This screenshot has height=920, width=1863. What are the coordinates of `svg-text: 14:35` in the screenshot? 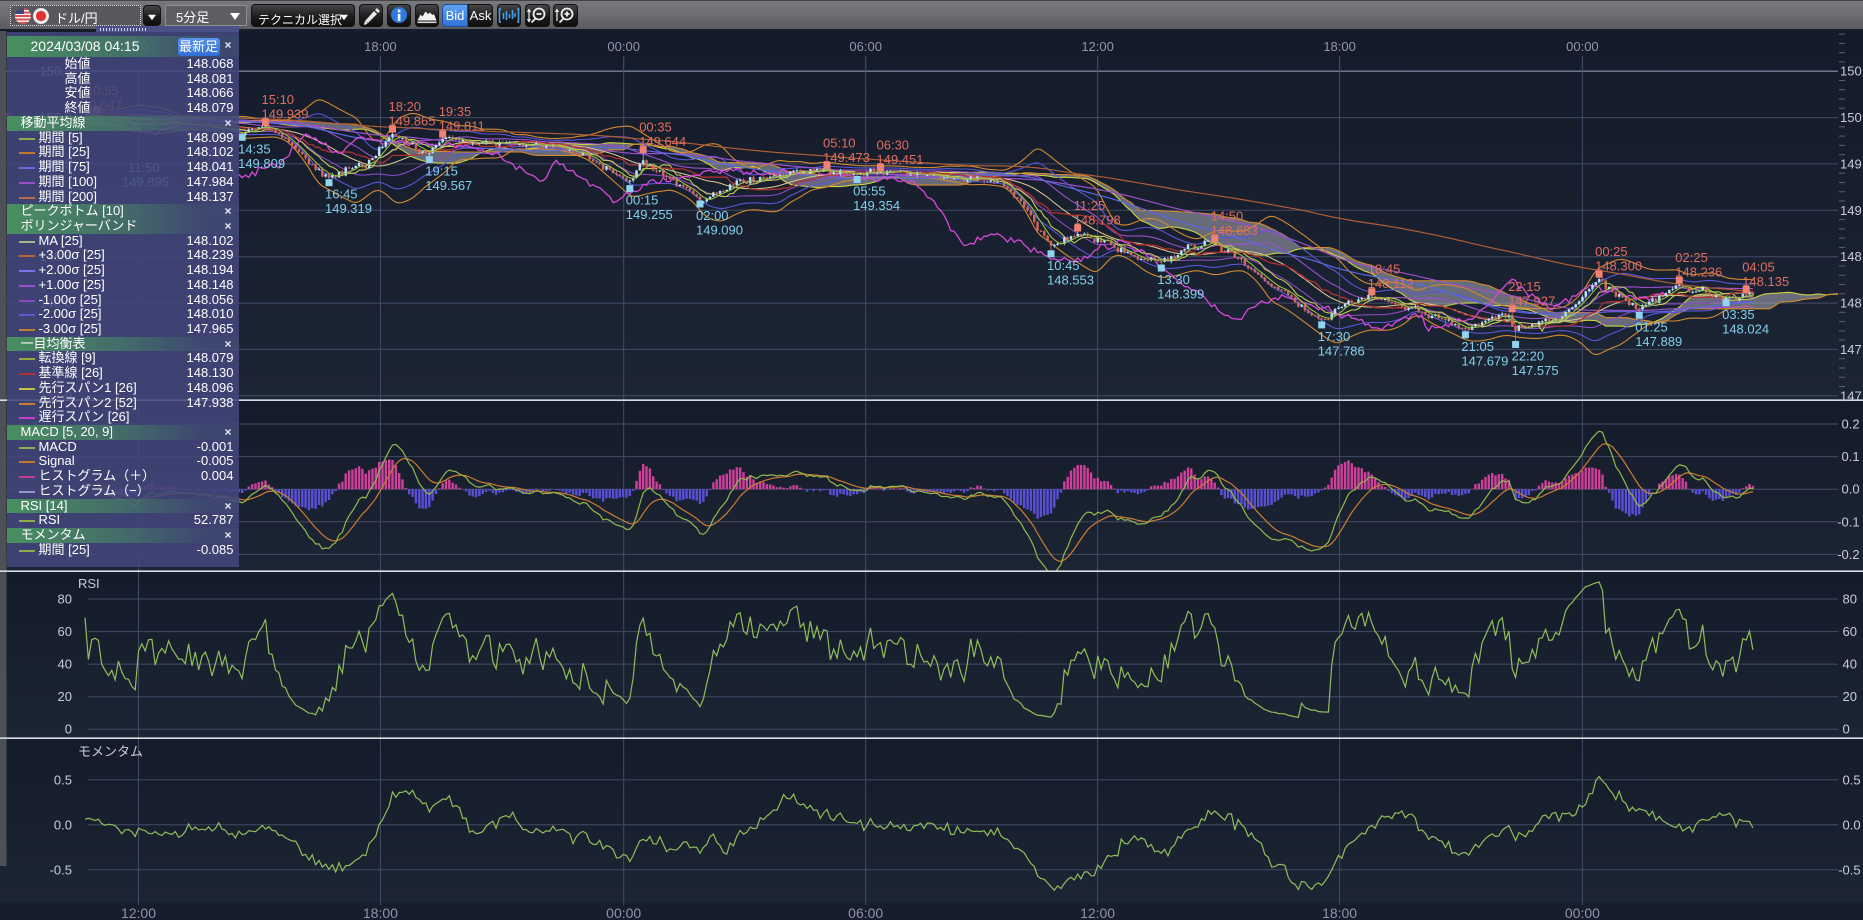 It's located at (254, 148).